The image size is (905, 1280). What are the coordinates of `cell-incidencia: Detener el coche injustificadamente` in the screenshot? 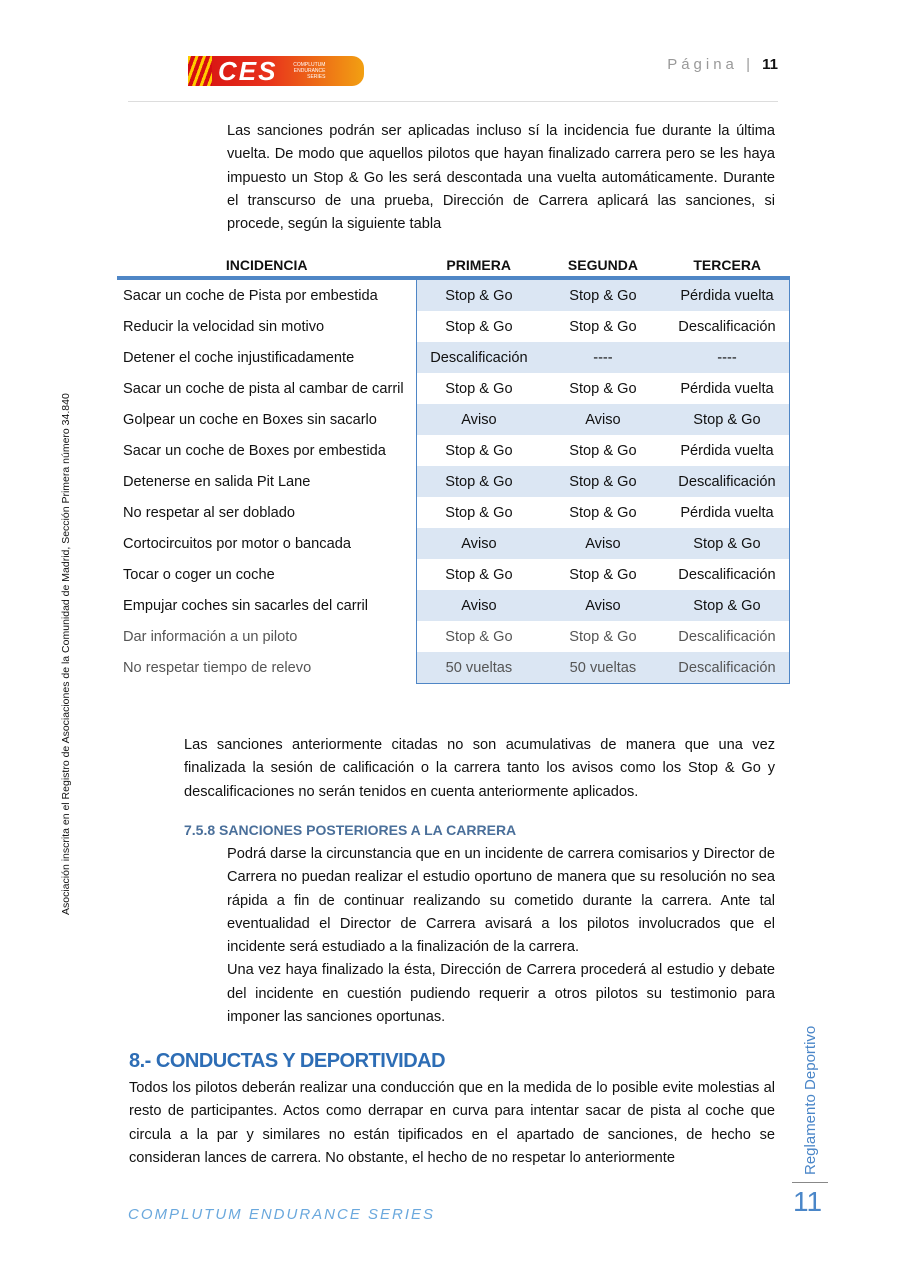 It's located at (239, 357).